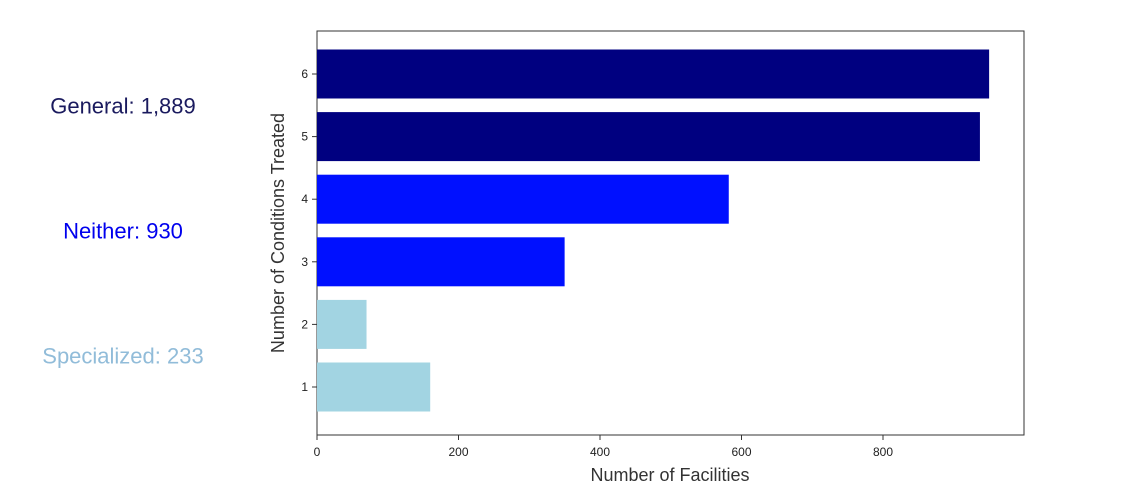  I want to click on y-tick-label-5: 5, so click(304, 137).